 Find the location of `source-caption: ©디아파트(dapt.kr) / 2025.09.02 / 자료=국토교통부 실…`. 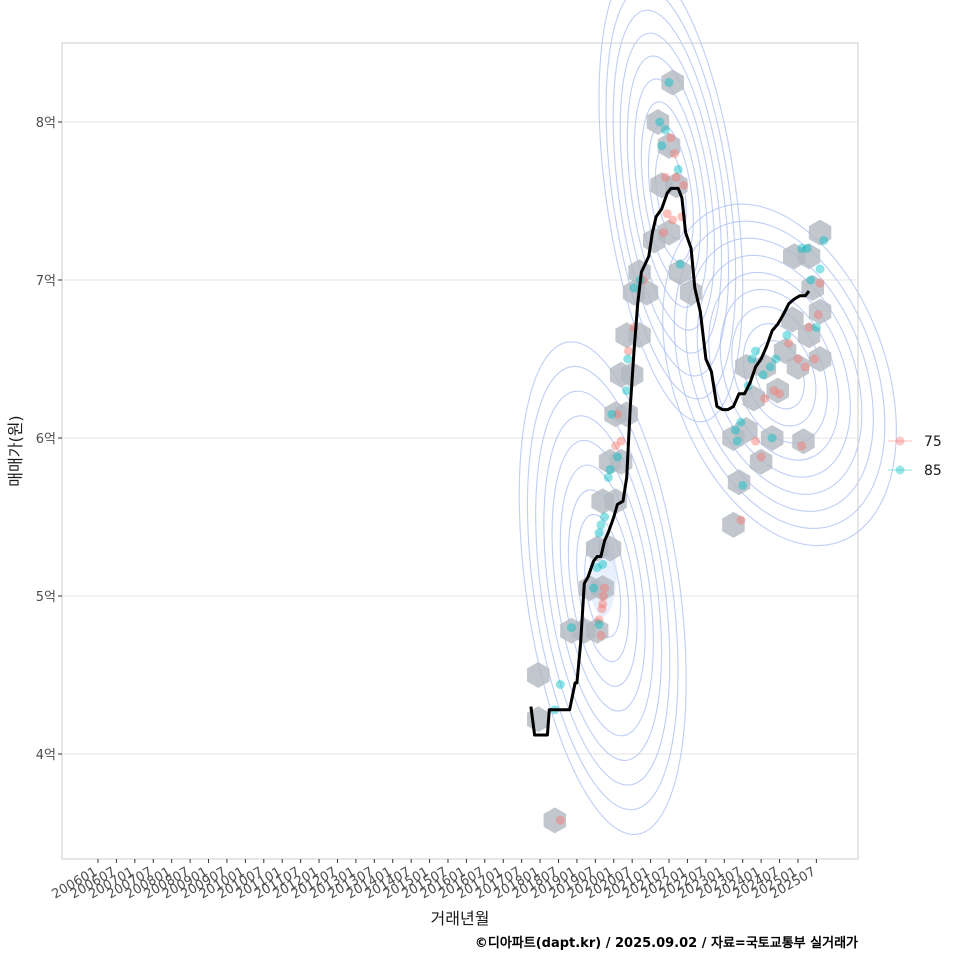

source-caption: ©디아파트(dapt.kr) / 2025.09.02 / 자료=국토교통부 실… is located at coordinates (666, 943).